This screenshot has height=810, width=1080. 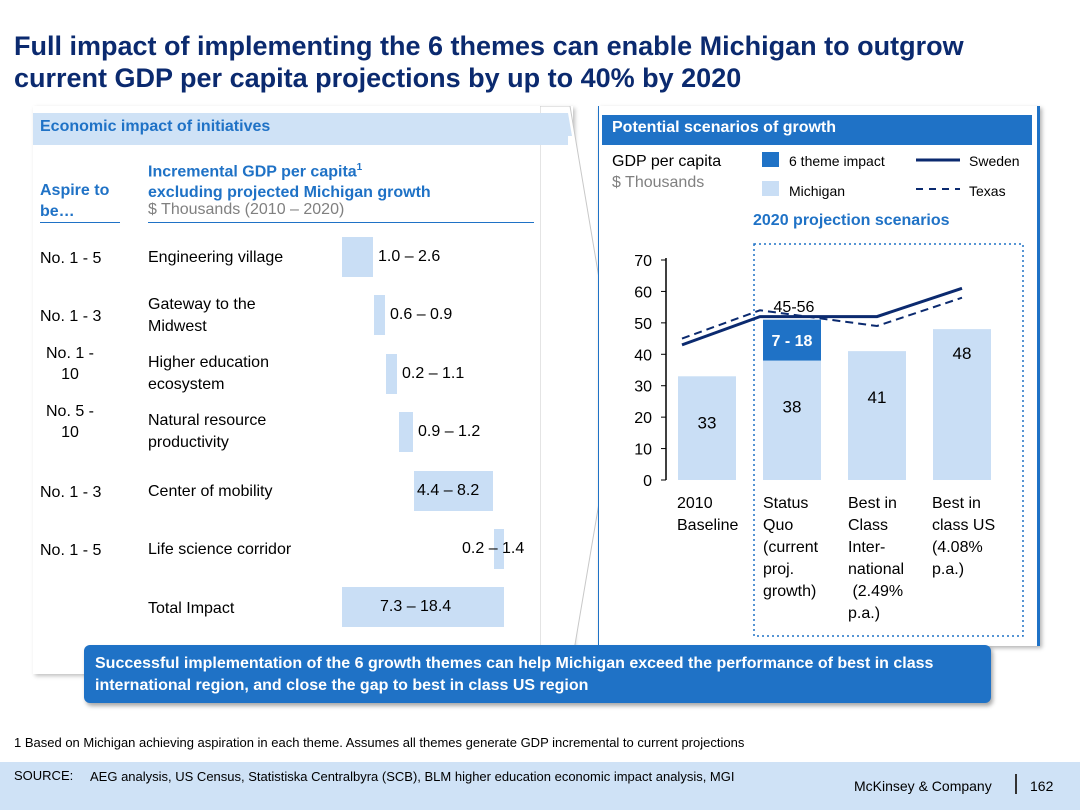 What do you see at coordinates (216, 257) in the screenshot?
I see `initiative-label: Engineering village` at bounding box center [216, 257].